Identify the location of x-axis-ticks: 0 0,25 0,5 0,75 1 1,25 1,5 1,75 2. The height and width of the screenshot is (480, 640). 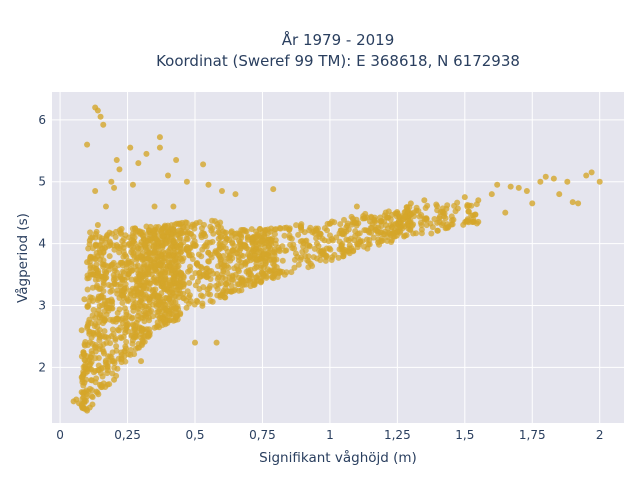
(329, 435).